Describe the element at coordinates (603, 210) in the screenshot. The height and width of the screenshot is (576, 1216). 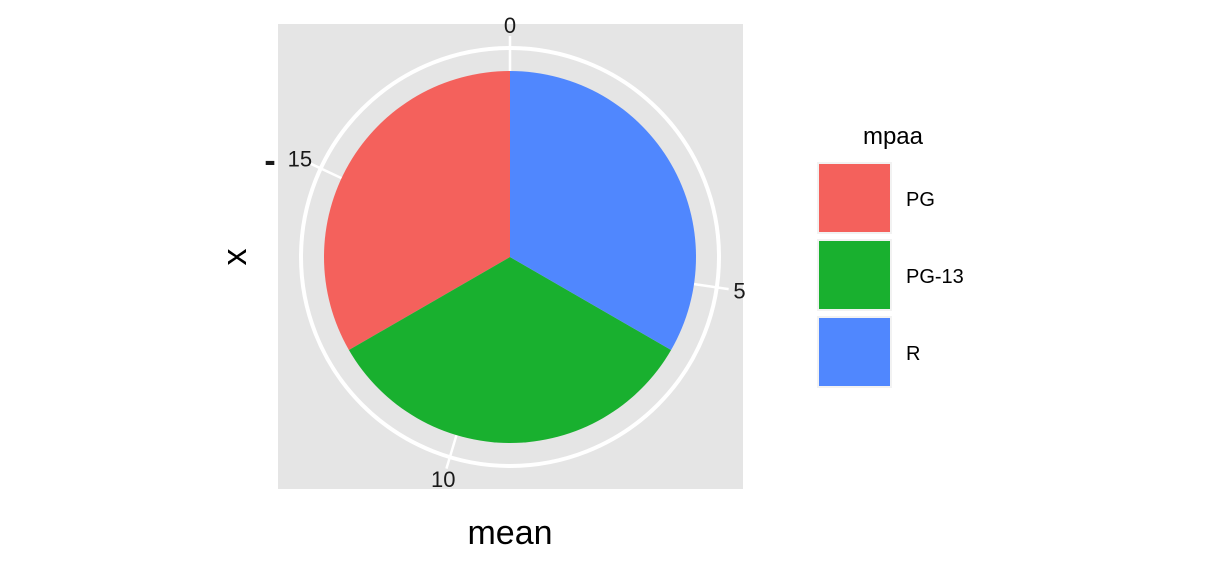
I see `pie-slice-r` at that location.